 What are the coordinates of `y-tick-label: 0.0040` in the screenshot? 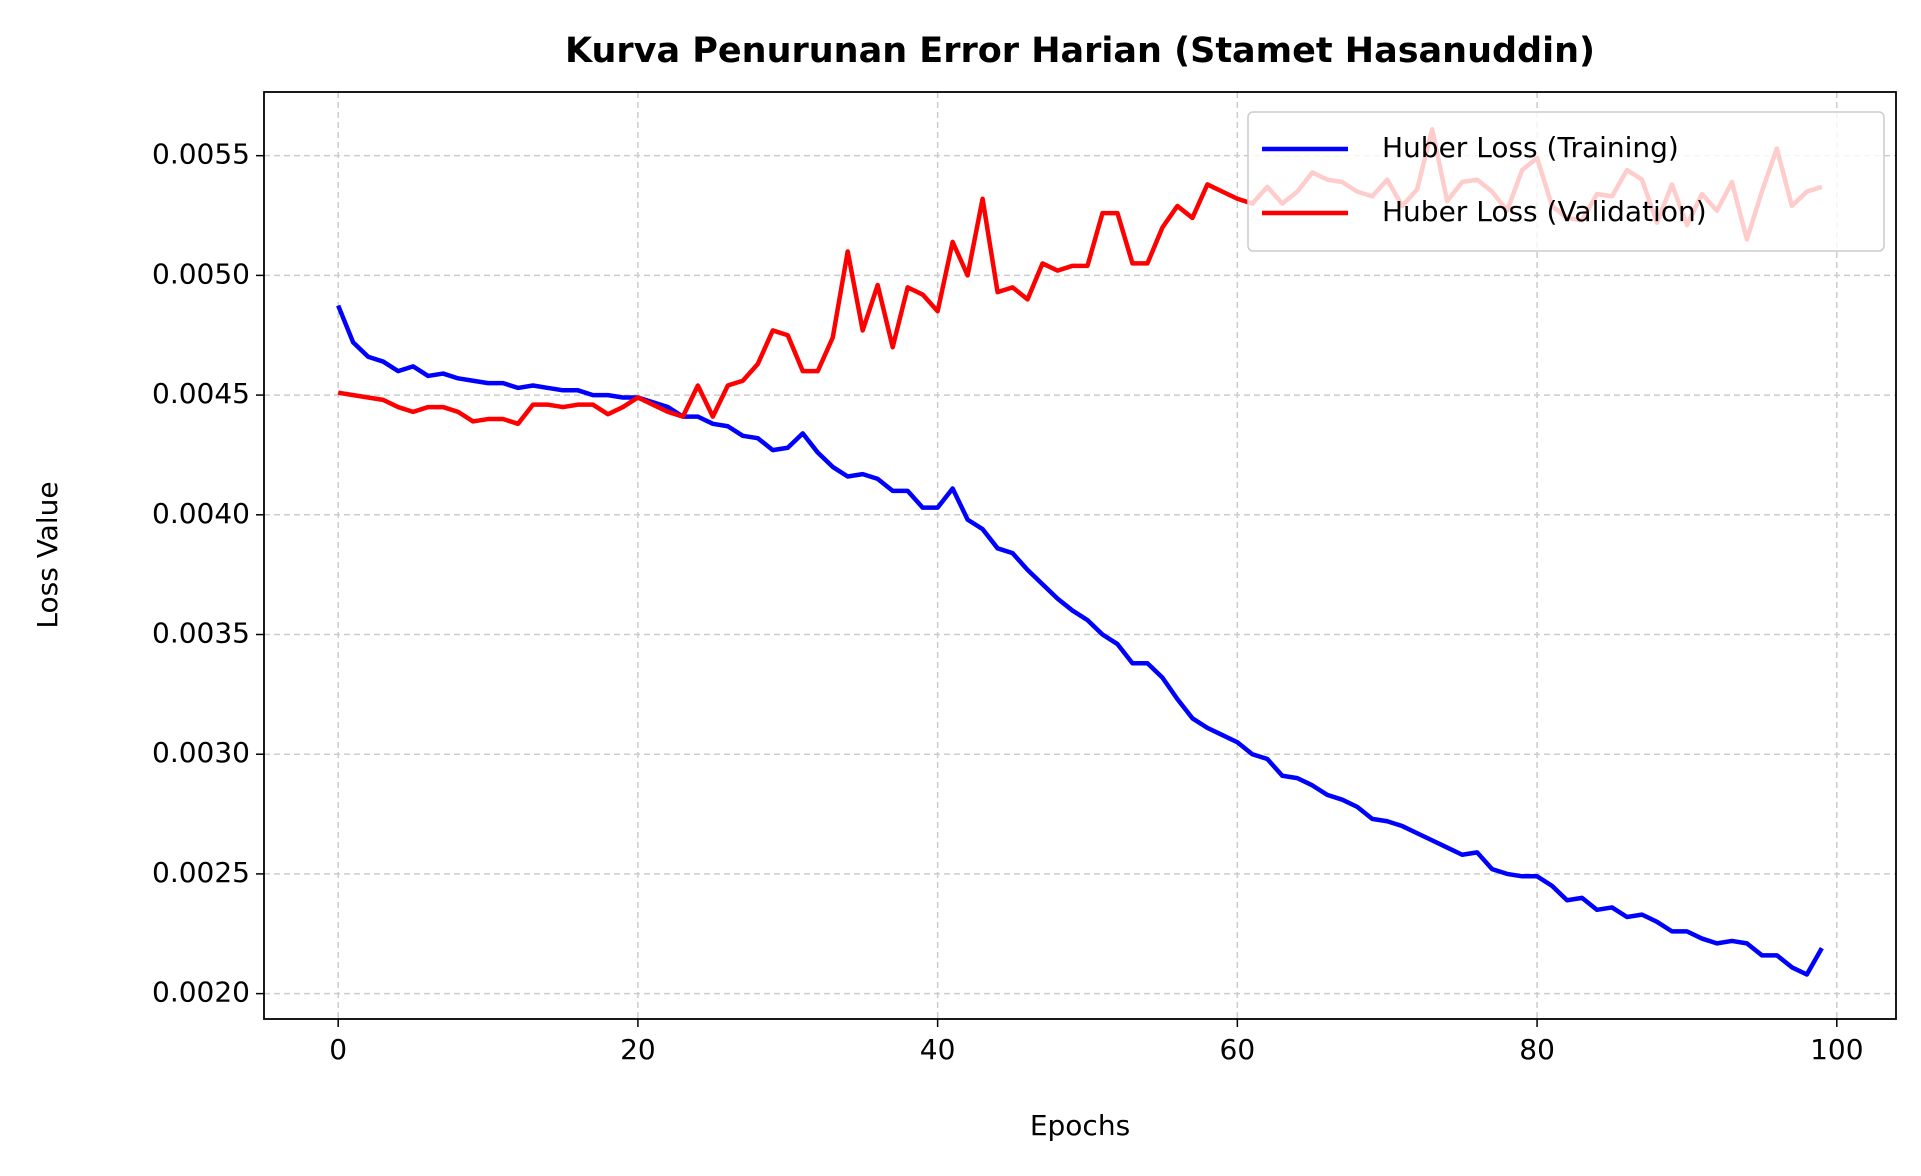 It's located at (201, 513).